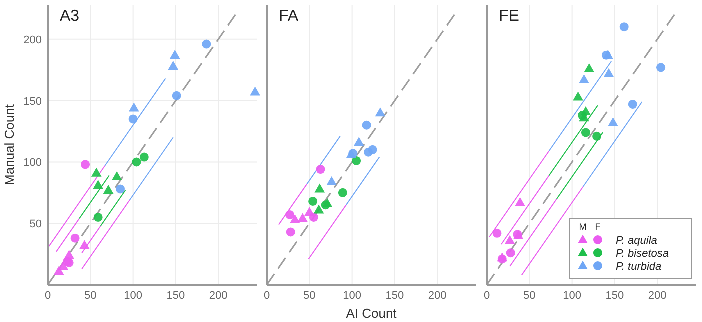 The width and height of the screenshot is (702, 322). I want to click on legend-label: P. bisetosa, so click(643, 254).